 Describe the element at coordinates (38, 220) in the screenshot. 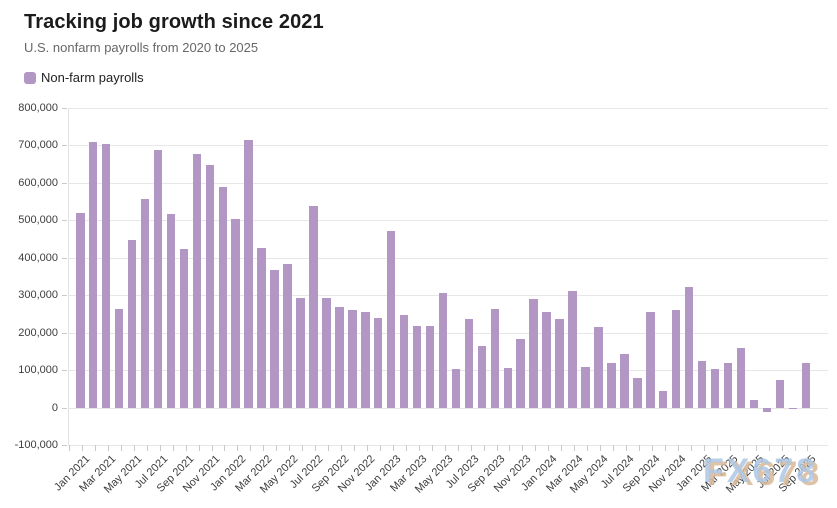

I see `y-axis-label: 500,000` at that location.